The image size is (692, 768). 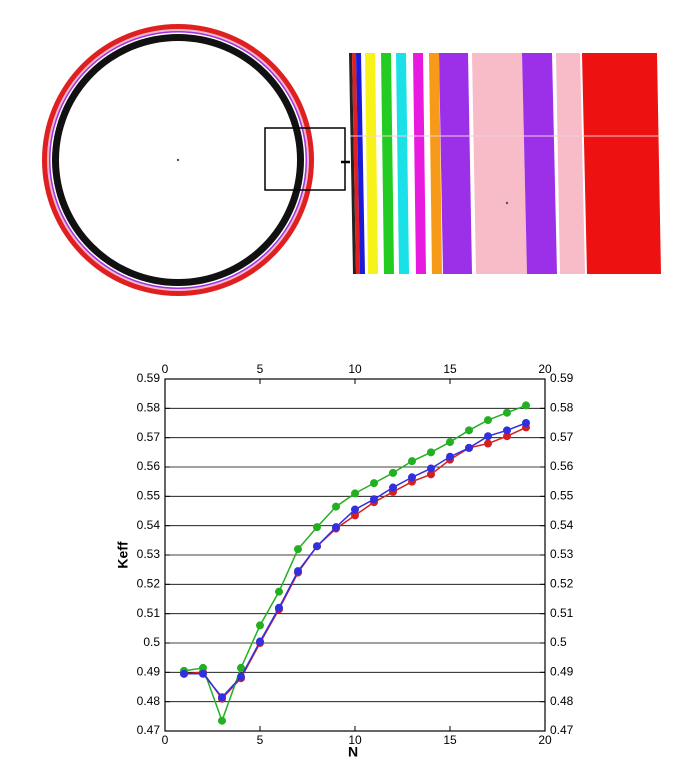 What do you see at coordinates (562, 672) in the screenshot?
I see `y2-tick-label: 0.49` at bounding box center [562, 672].